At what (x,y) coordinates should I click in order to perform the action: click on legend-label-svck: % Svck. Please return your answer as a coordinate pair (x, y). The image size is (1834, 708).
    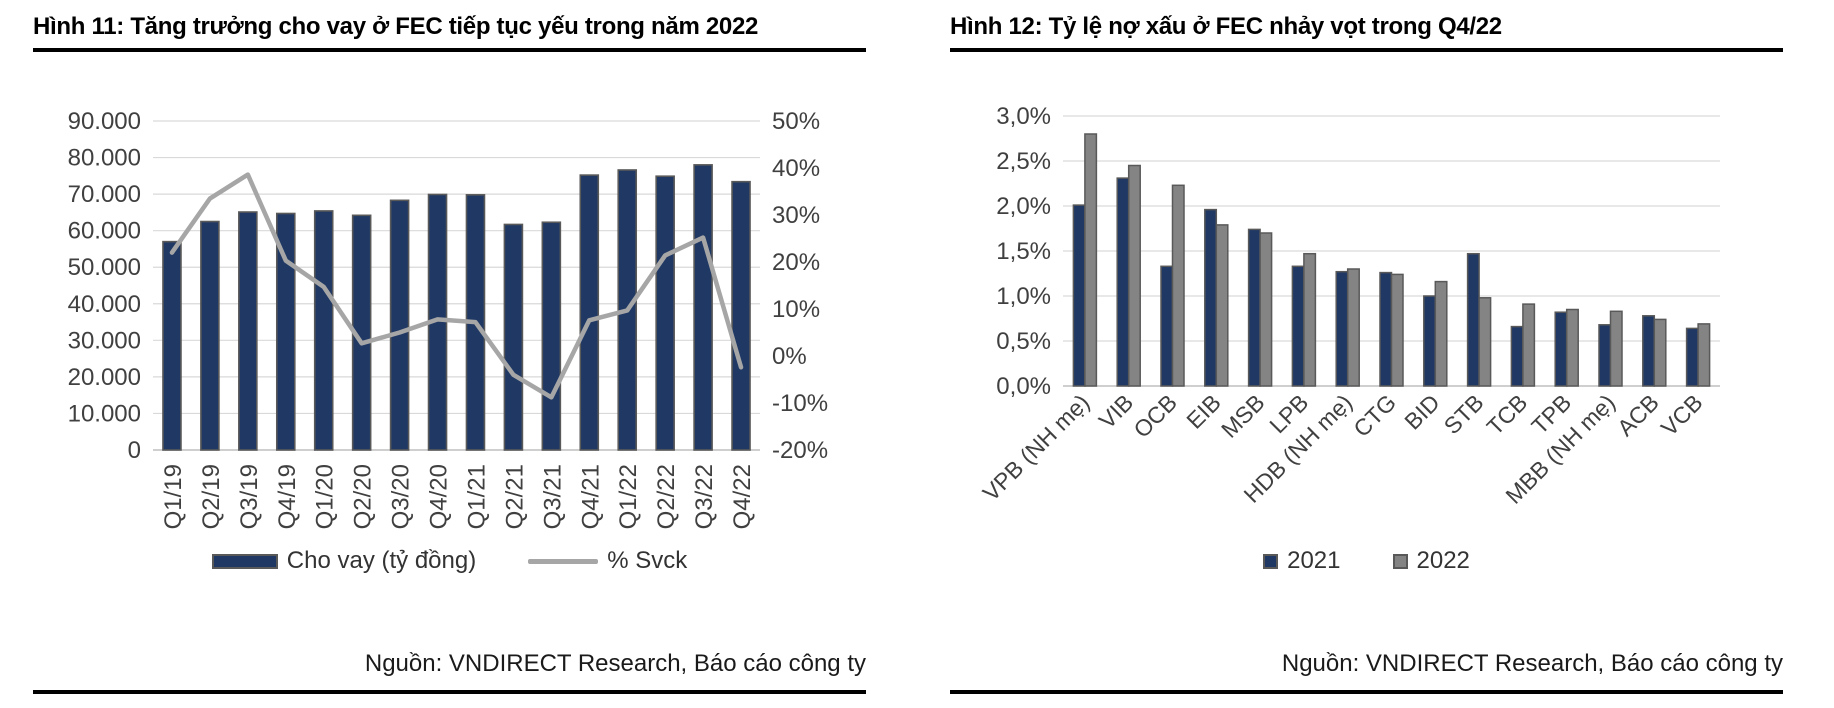
    Looking at the image, I should click on (647, 560).